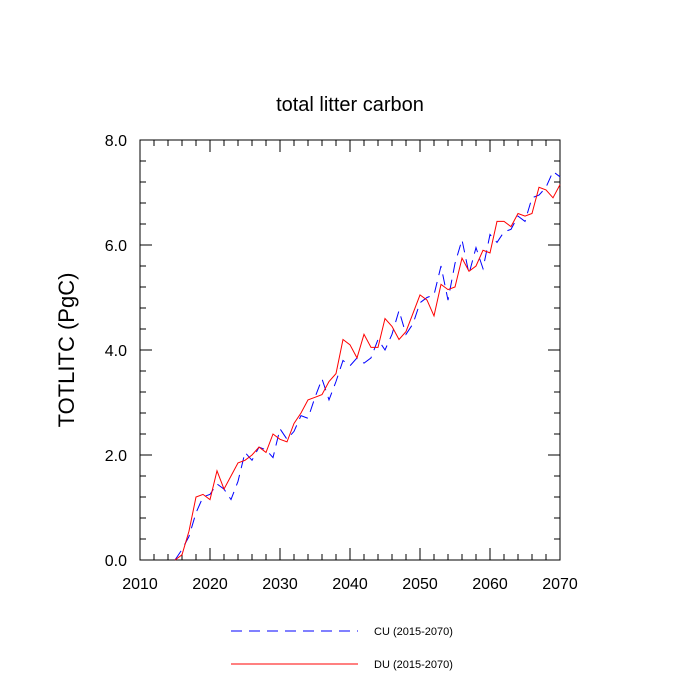 The image size is (700, 700). What do you see at coordinates (413, 632) in the screenshot?
I see `legend-label-1: CU (2015-2070)` at bounding box center [413, 632].